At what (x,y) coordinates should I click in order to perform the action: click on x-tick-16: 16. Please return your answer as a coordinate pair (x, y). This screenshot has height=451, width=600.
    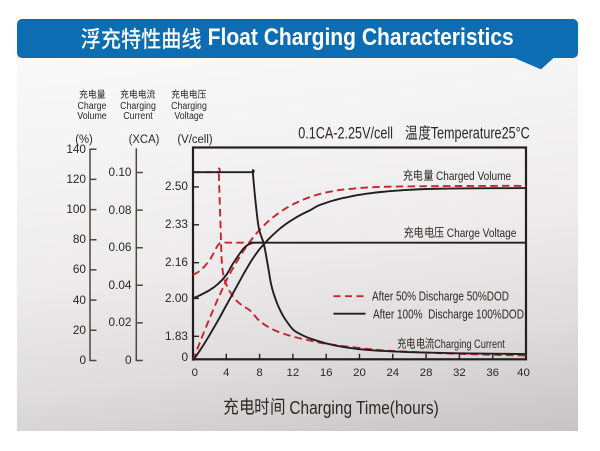
    Looking at the image, I should click on (326, 372).